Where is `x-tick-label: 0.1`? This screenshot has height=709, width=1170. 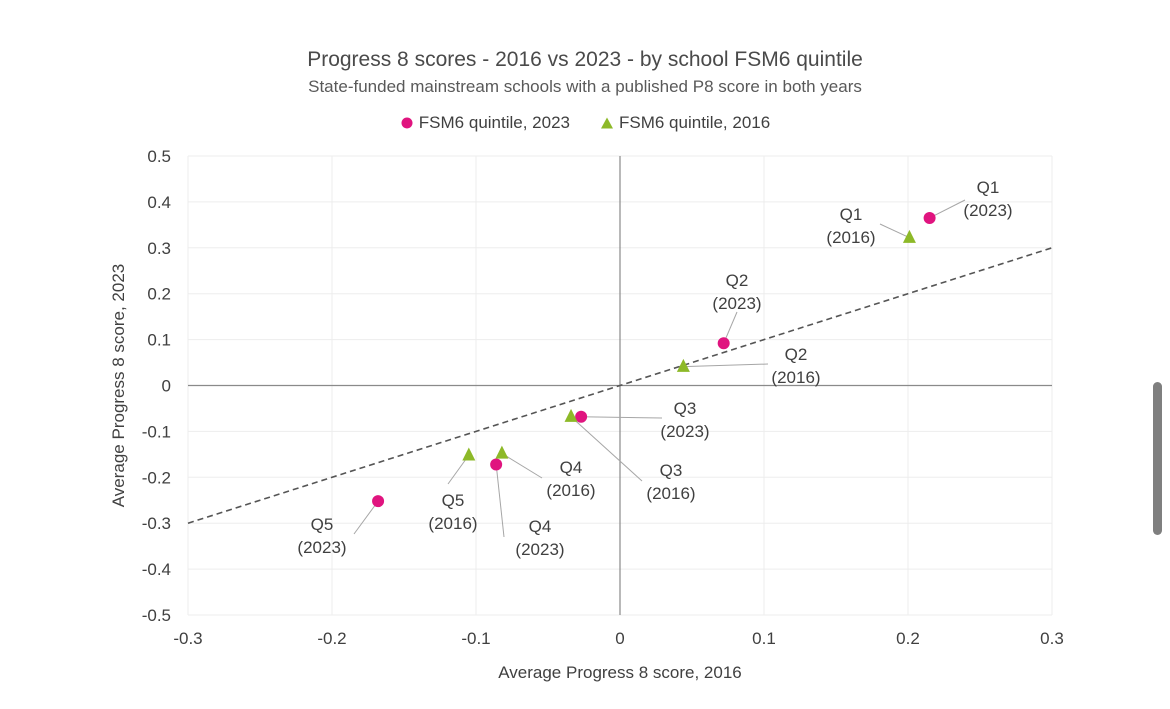
x-tick-label: 0.1 is located at coordinates (764, 638).